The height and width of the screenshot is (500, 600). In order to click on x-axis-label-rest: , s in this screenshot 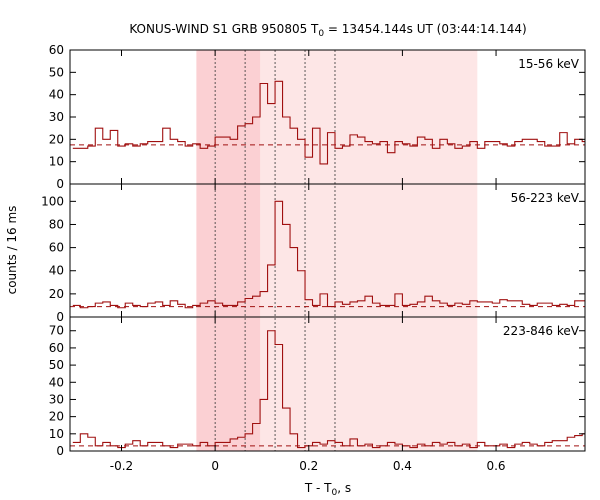, I will do `click(344, 488)`.